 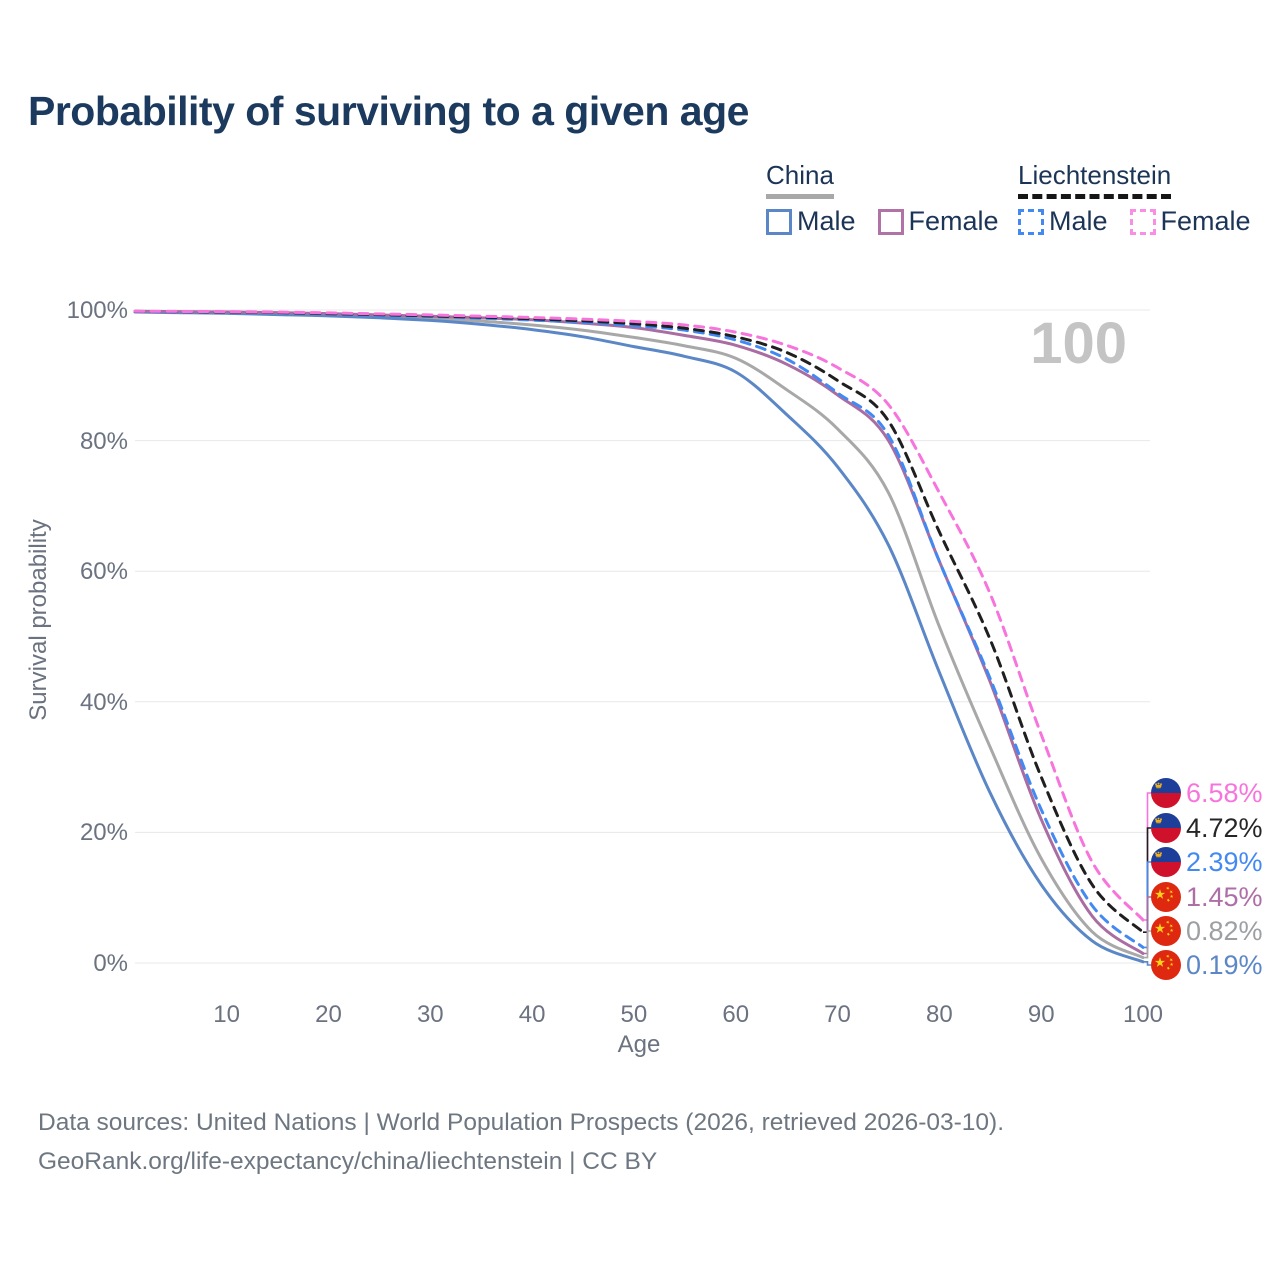 I want to click on x-axis-ticks: 10 20 30 40 50 60 70 80 90 100, so click(x=688, y=1014).